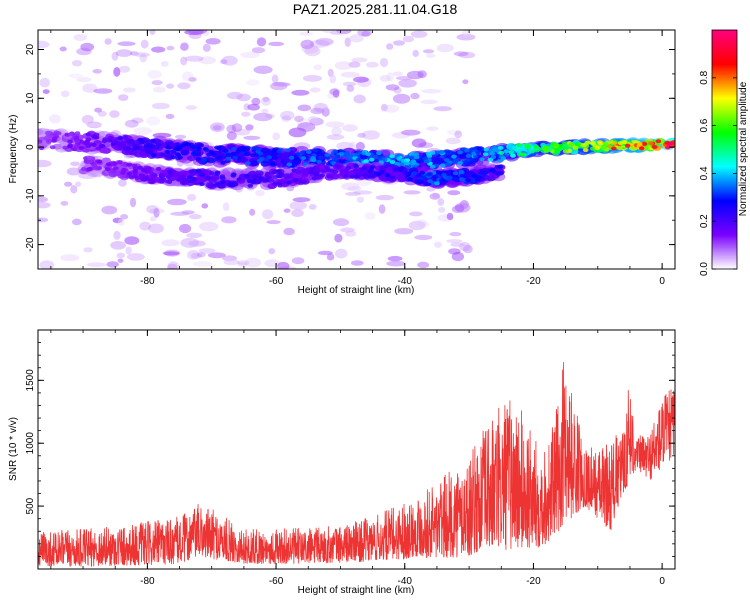 This screenshot has height=600, width=750. I want to click on x-tick-label: 0, so click(662, 281).